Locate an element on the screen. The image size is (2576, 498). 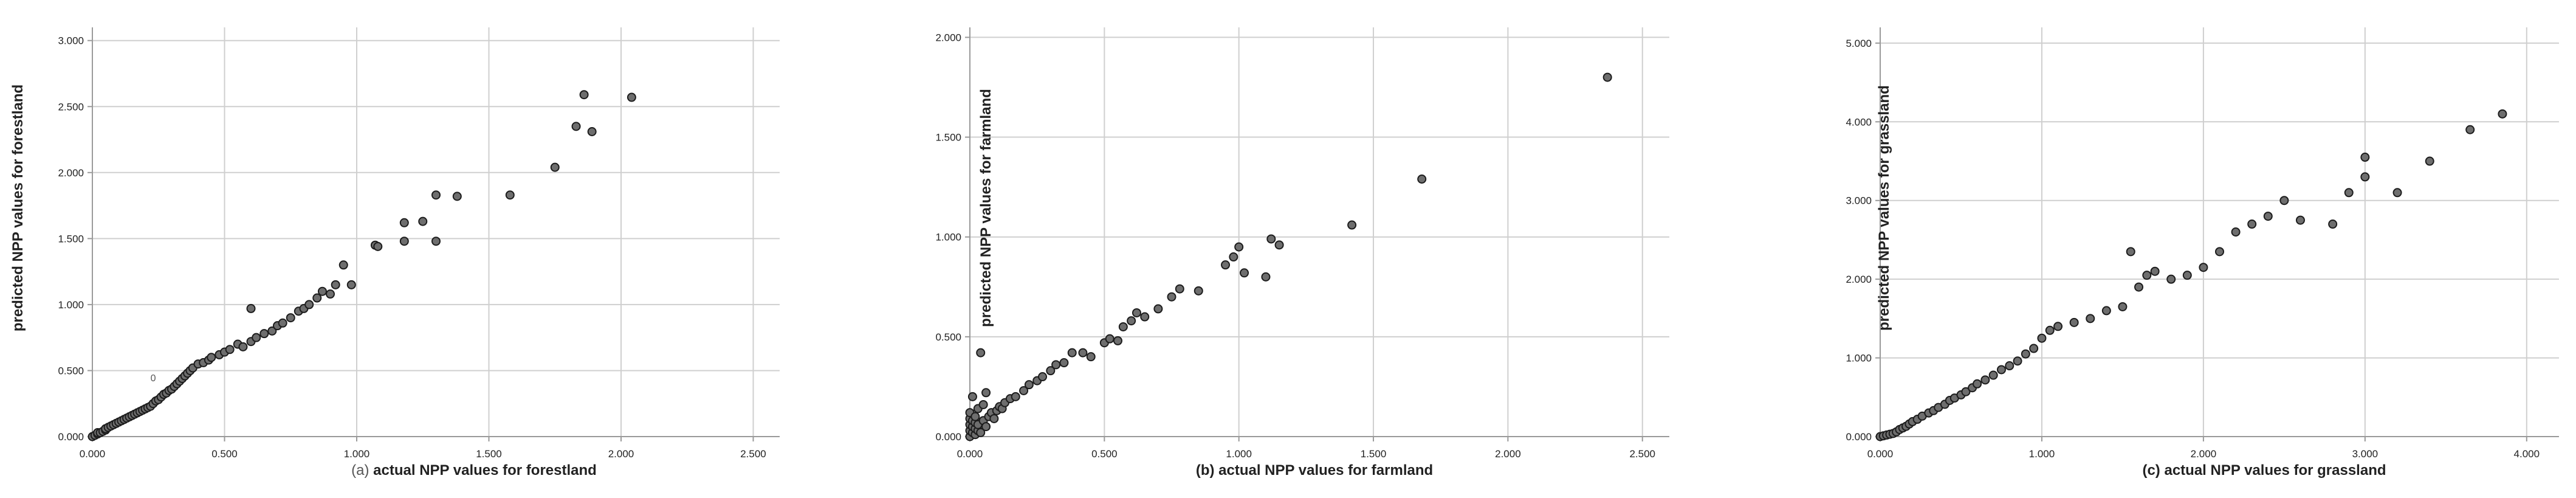
y-tick-label-forestland: 1.500 is located at coordinates (71, 238).